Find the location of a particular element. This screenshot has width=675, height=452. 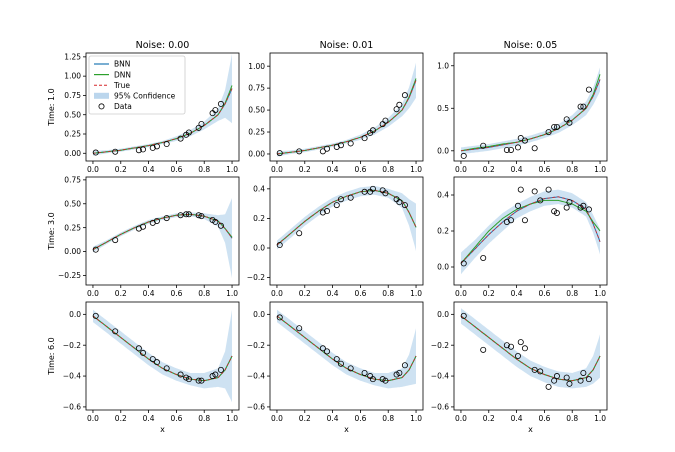

y-axis-label: Time: 1.0 is located at coordinates (51, 107).